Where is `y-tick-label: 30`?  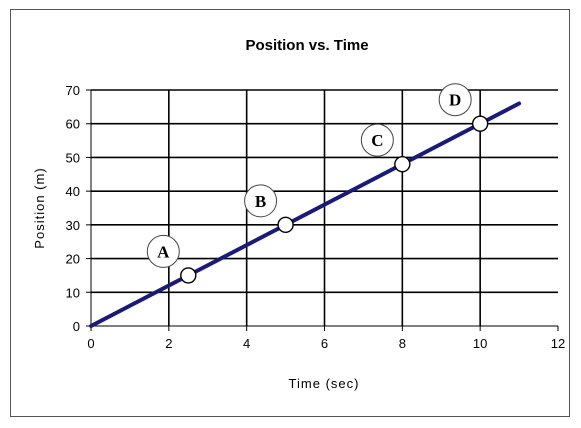 y-tick-label: 30 is located at coordinates (73, 225).